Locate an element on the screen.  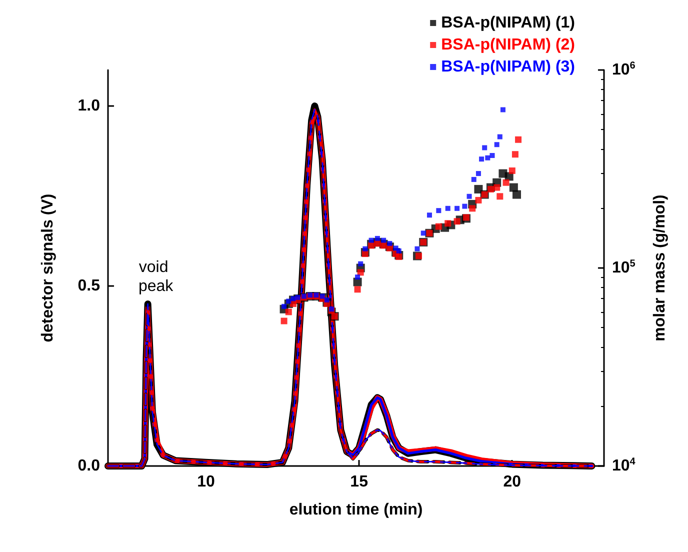
legend-label: BSA-p(NIPAM) (2) is located at coordinates (508, 45).